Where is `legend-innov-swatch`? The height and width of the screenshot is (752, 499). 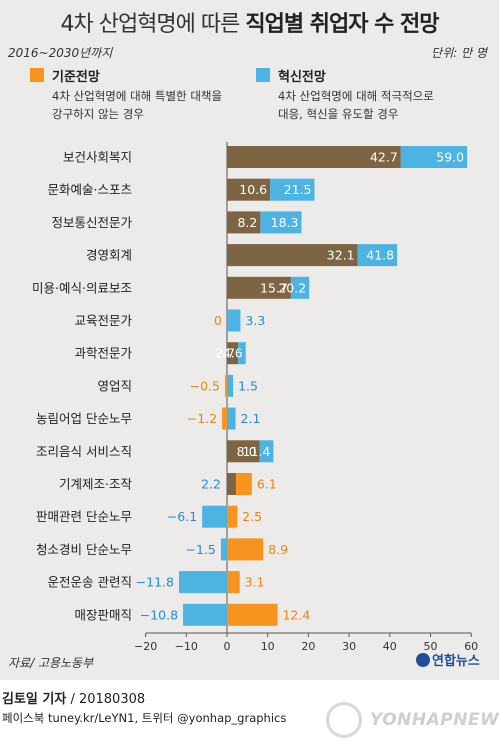
legend-innov-swatch is located at coordinates (263, 75).